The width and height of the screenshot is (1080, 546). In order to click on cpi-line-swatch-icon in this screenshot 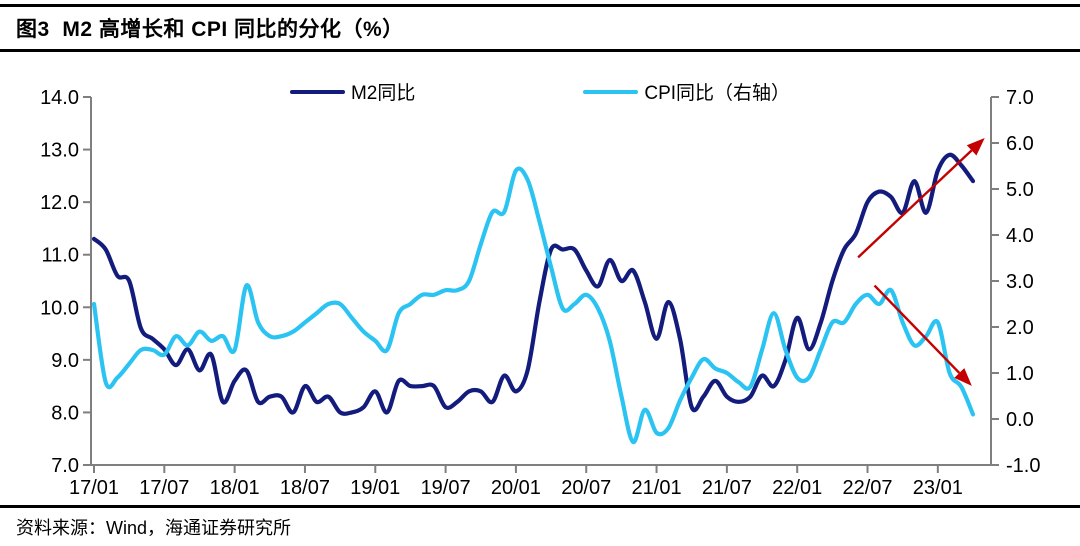, I will do `click(611, 91)`.